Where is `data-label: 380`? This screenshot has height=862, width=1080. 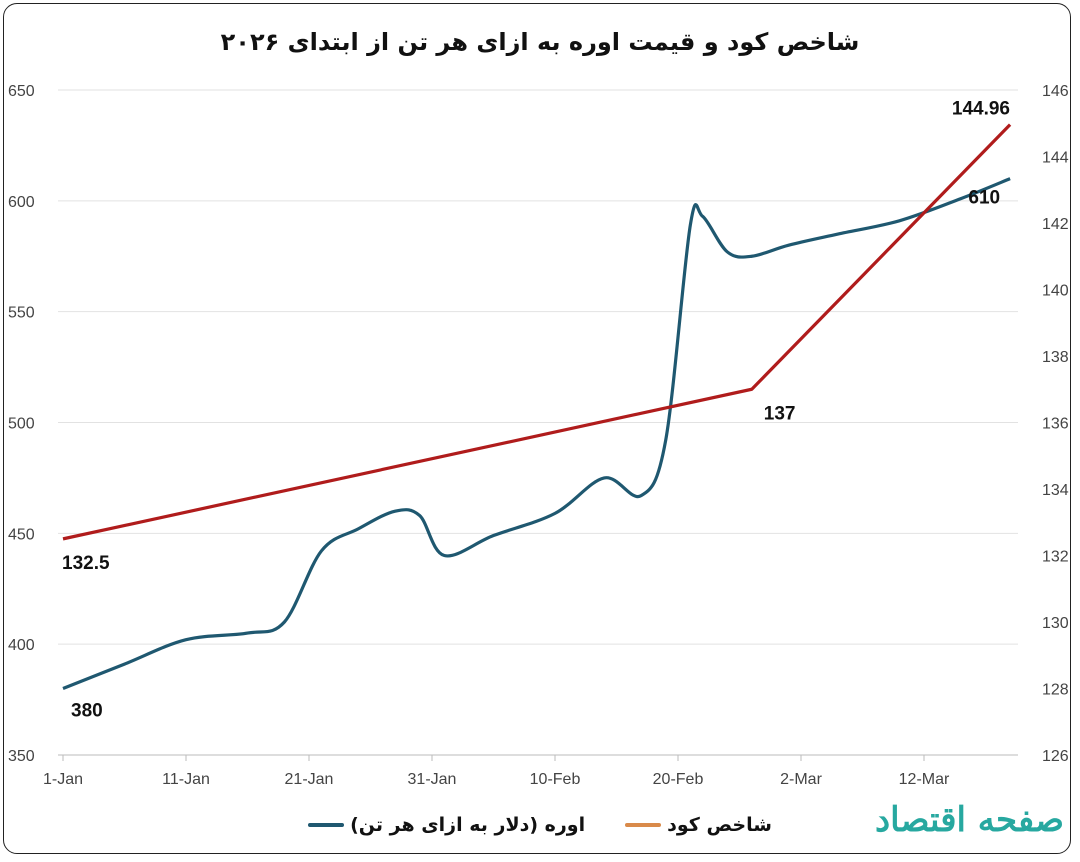
data-label: 380 is located at coordinates (87, 711).